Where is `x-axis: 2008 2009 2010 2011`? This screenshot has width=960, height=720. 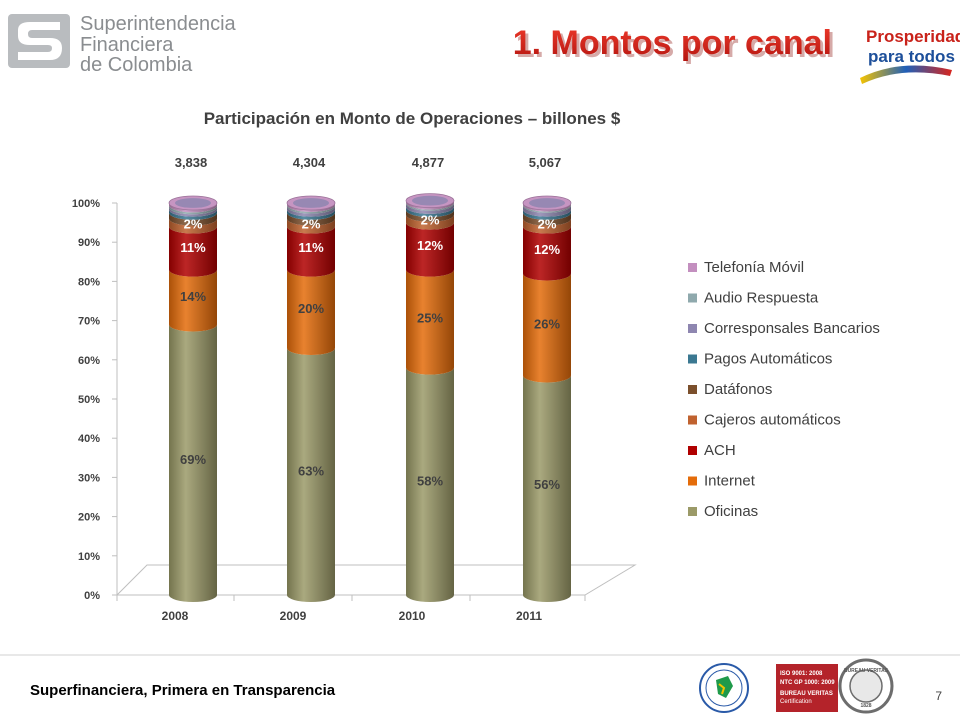 x-axis: 2008 2009 2010 2011 is located at coordinates (351, 609).